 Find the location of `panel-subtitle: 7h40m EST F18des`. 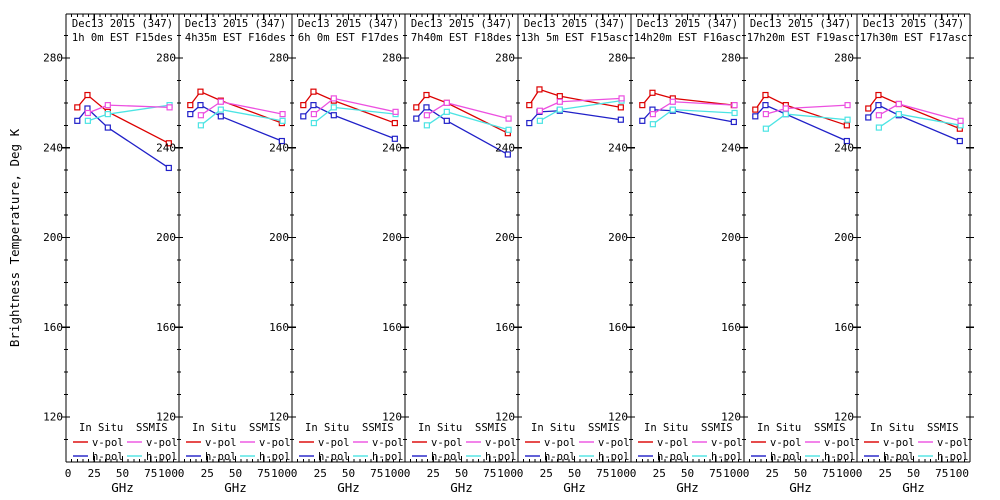

panel-subtitle: 7h40m EST F18des is located at coordinates (461, 38).